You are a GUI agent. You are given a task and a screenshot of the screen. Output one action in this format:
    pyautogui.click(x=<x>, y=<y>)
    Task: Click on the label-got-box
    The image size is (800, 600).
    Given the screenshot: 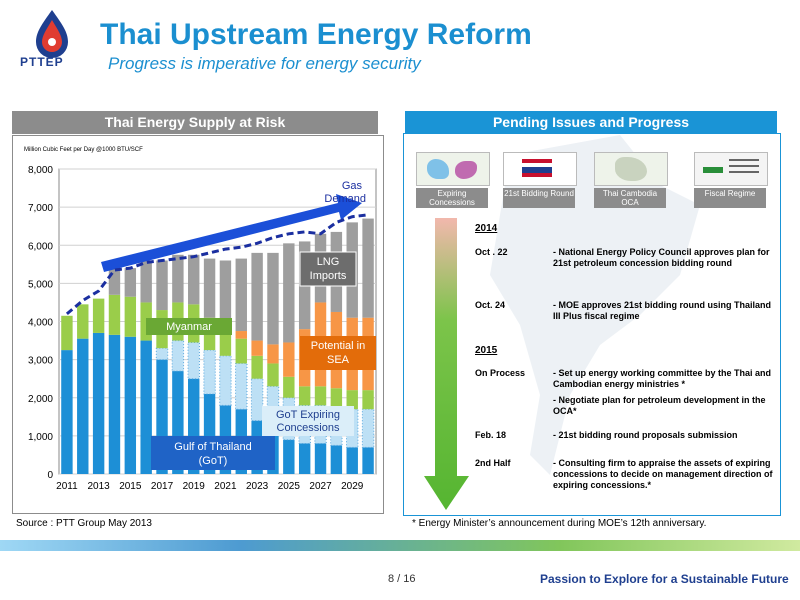 What is the action you would take?
    pyautogui.click(x=213, y=453)
    